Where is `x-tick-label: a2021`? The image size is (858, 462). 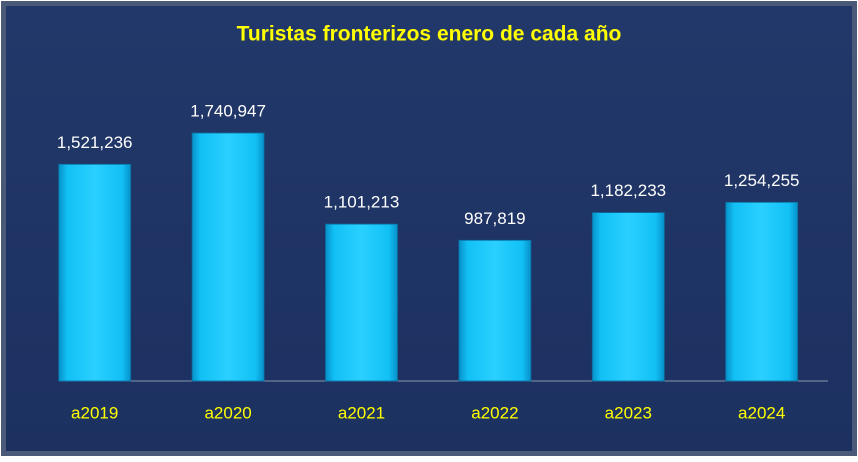
x-tick-label: a2021 is located at coordinates (361, 412).